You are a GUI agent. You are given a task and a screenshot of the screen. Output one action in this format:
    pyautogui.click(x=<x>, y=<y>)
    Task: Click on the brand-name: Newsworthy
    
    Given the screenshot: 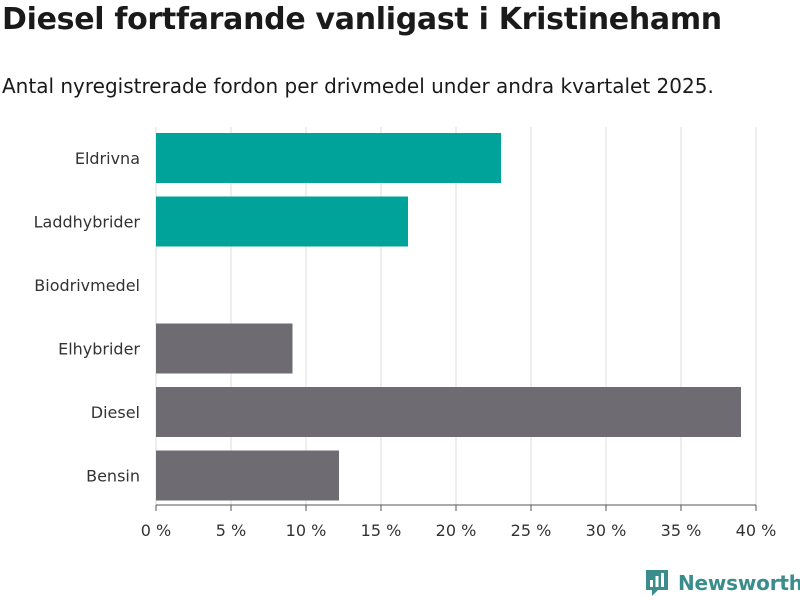 What is the action you would take?
    pyautogui.click(x=739, y=583)
    